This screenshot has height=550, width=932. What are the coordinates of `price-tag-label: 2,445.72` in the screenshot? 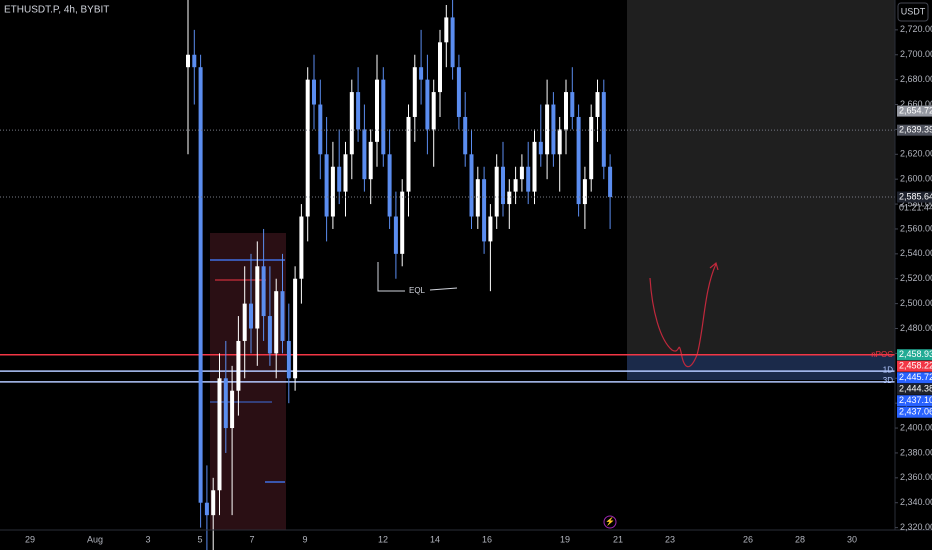 It's located at (915, 377).